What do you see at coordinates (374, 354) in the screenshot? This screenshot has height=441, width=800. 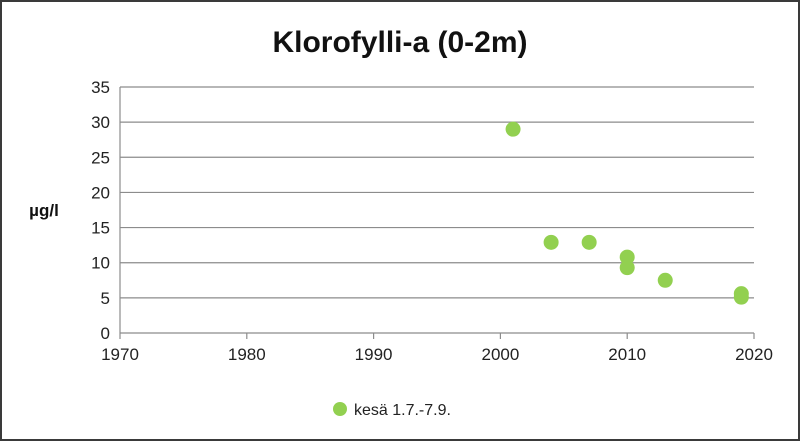 I see `x-tick-label: 1990` at bounding box center [374, 354].